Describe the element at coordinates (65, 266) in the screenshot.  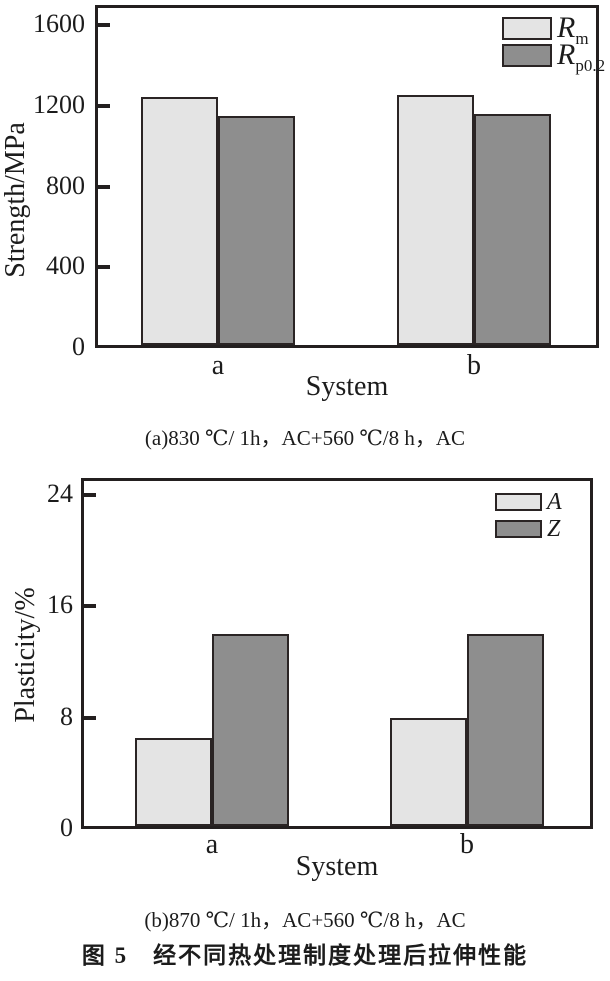
I see `strength-chart-y-tick-label-400: 400` at that location.